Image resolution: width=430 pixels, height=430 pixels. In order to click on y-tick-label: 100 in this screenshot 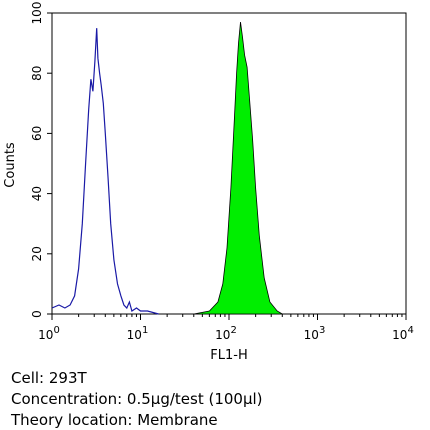, I will do `click(37, 13)`.